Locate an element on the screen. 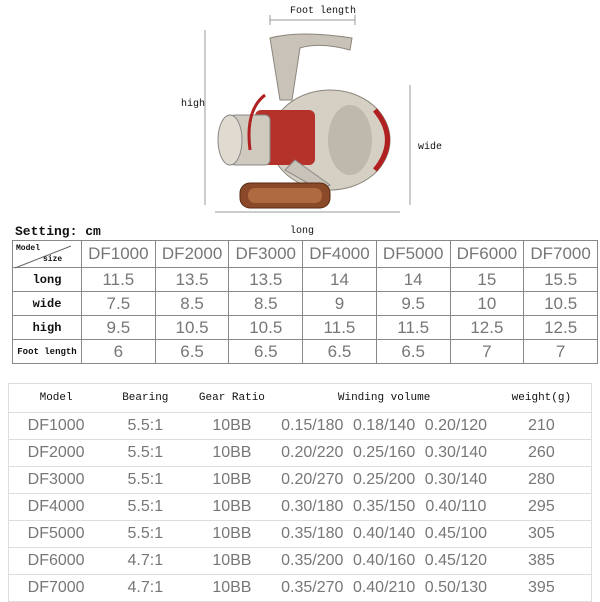 The image size is (600, 602). winding-volume-cell: 0.50/130 is located at coordinates (455, 588).